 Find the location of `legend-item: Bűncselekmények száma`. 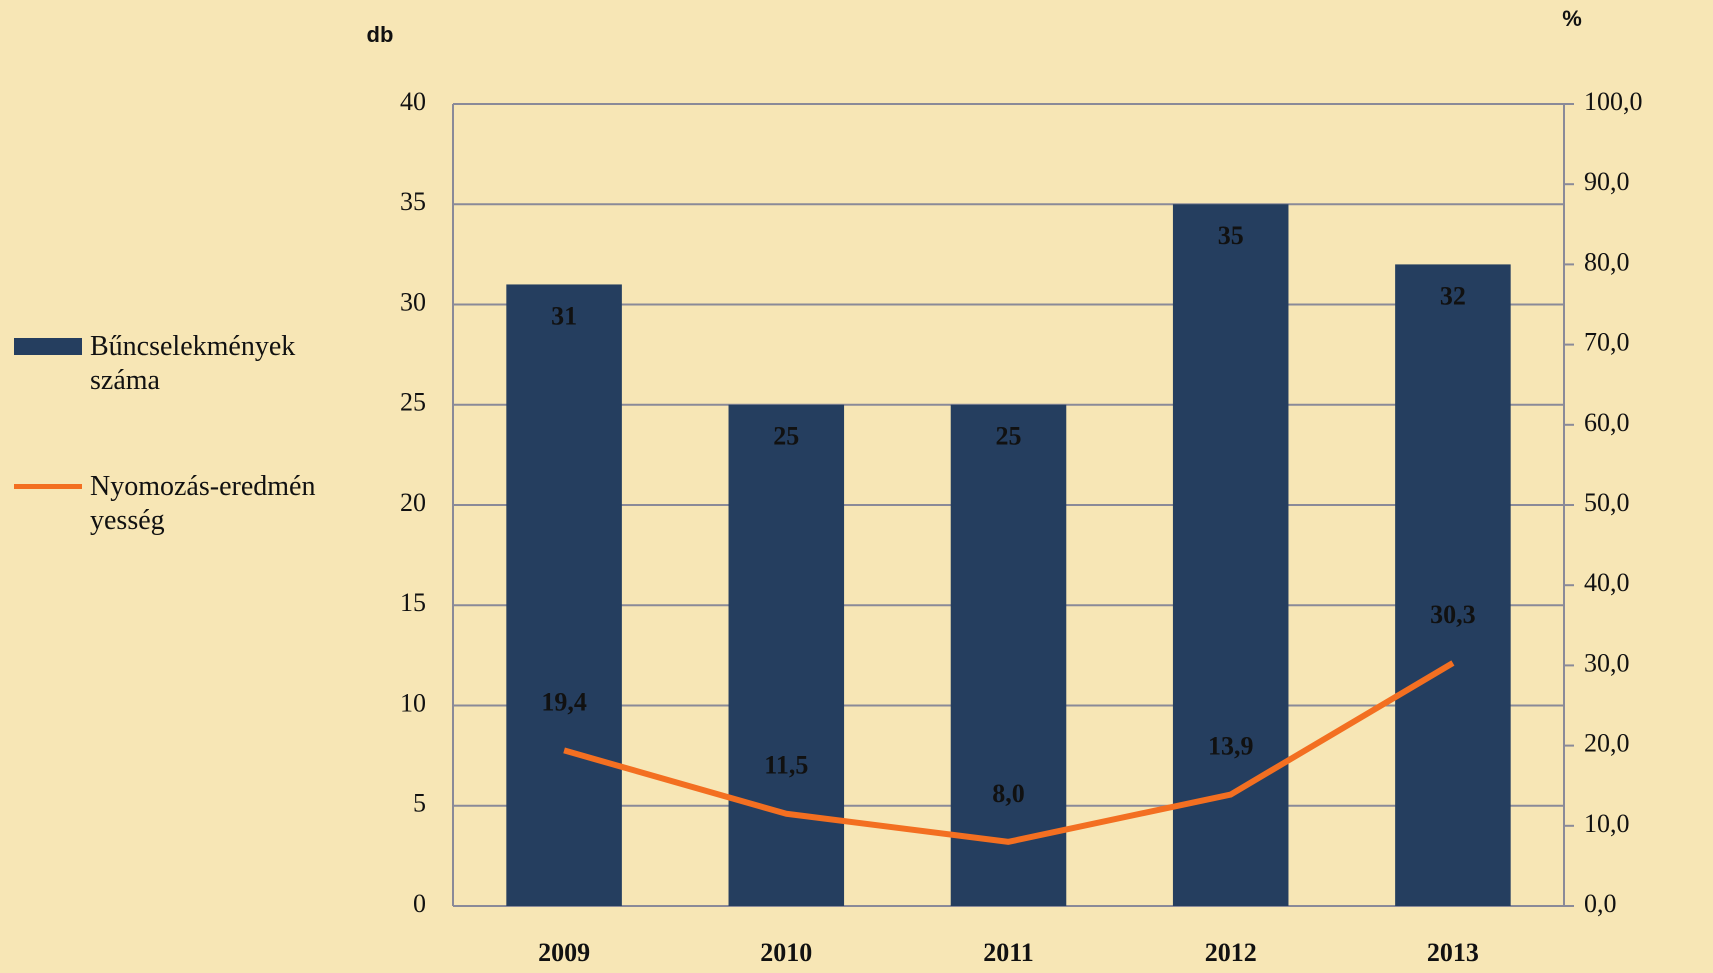

legend-item: Bűncselekmények száma is located at coordinates (187, 364).